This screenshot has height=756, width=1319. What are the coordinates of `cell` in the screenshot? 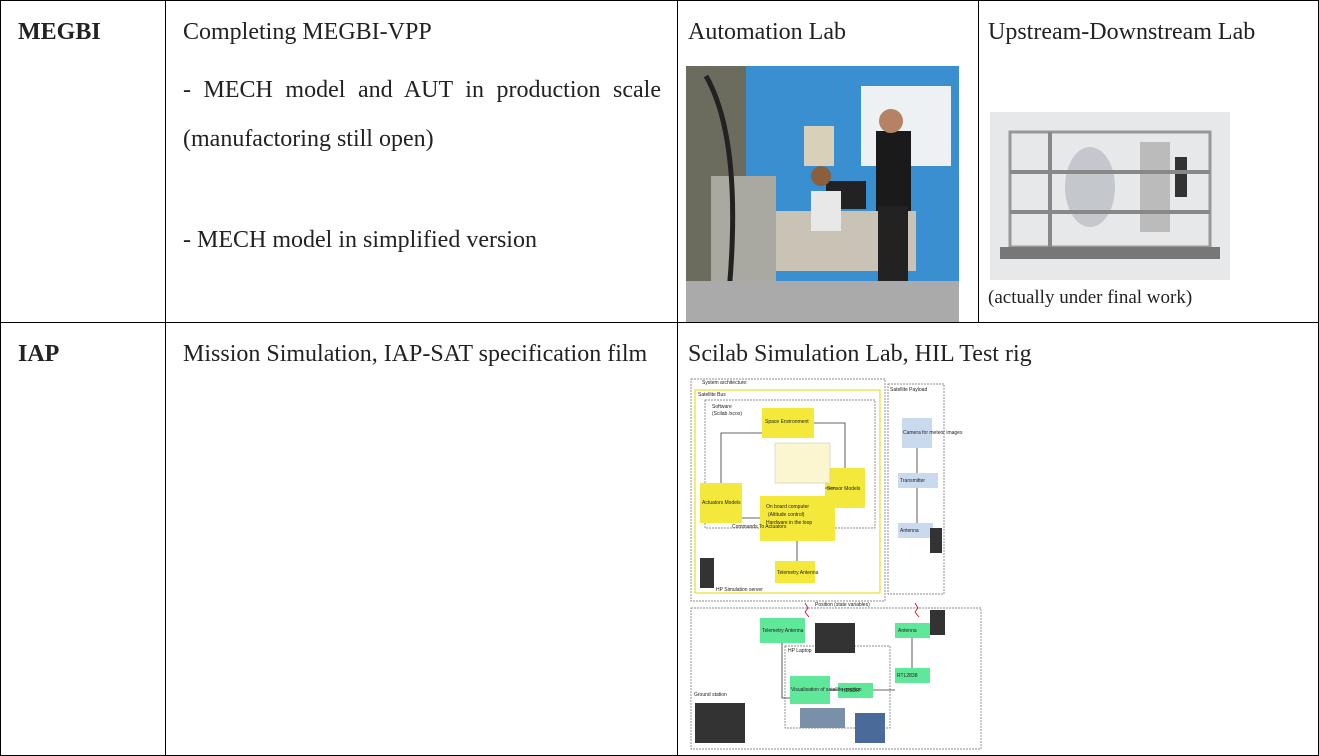 It's located at (83, 539).